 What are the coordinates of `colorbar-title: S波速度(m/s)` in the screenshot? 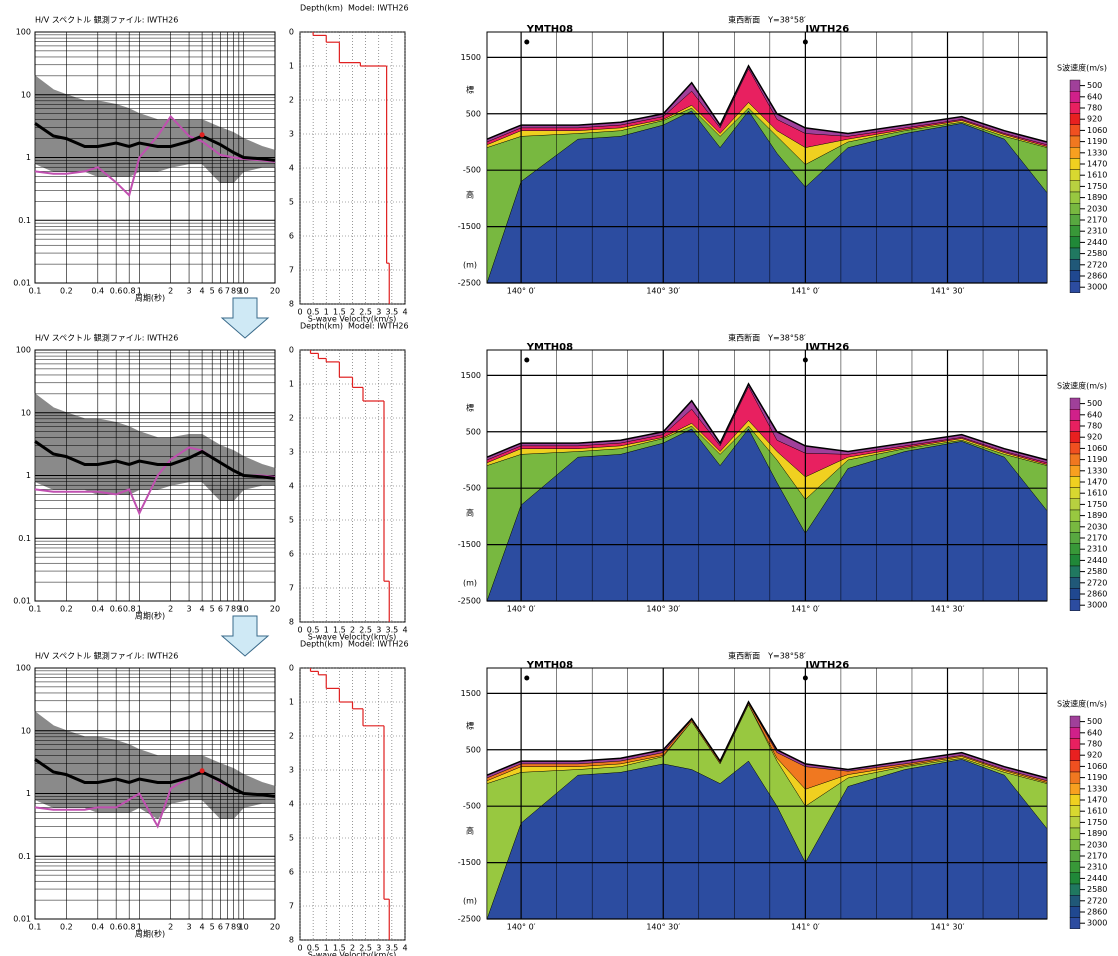 It's located at (1082, 386).